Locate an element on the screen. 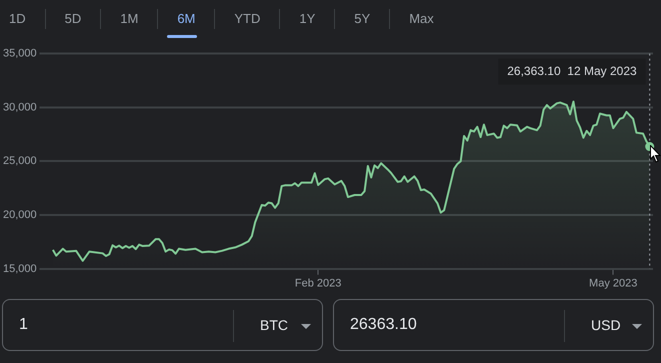  text: BTC is located at coordinates (274, 325).